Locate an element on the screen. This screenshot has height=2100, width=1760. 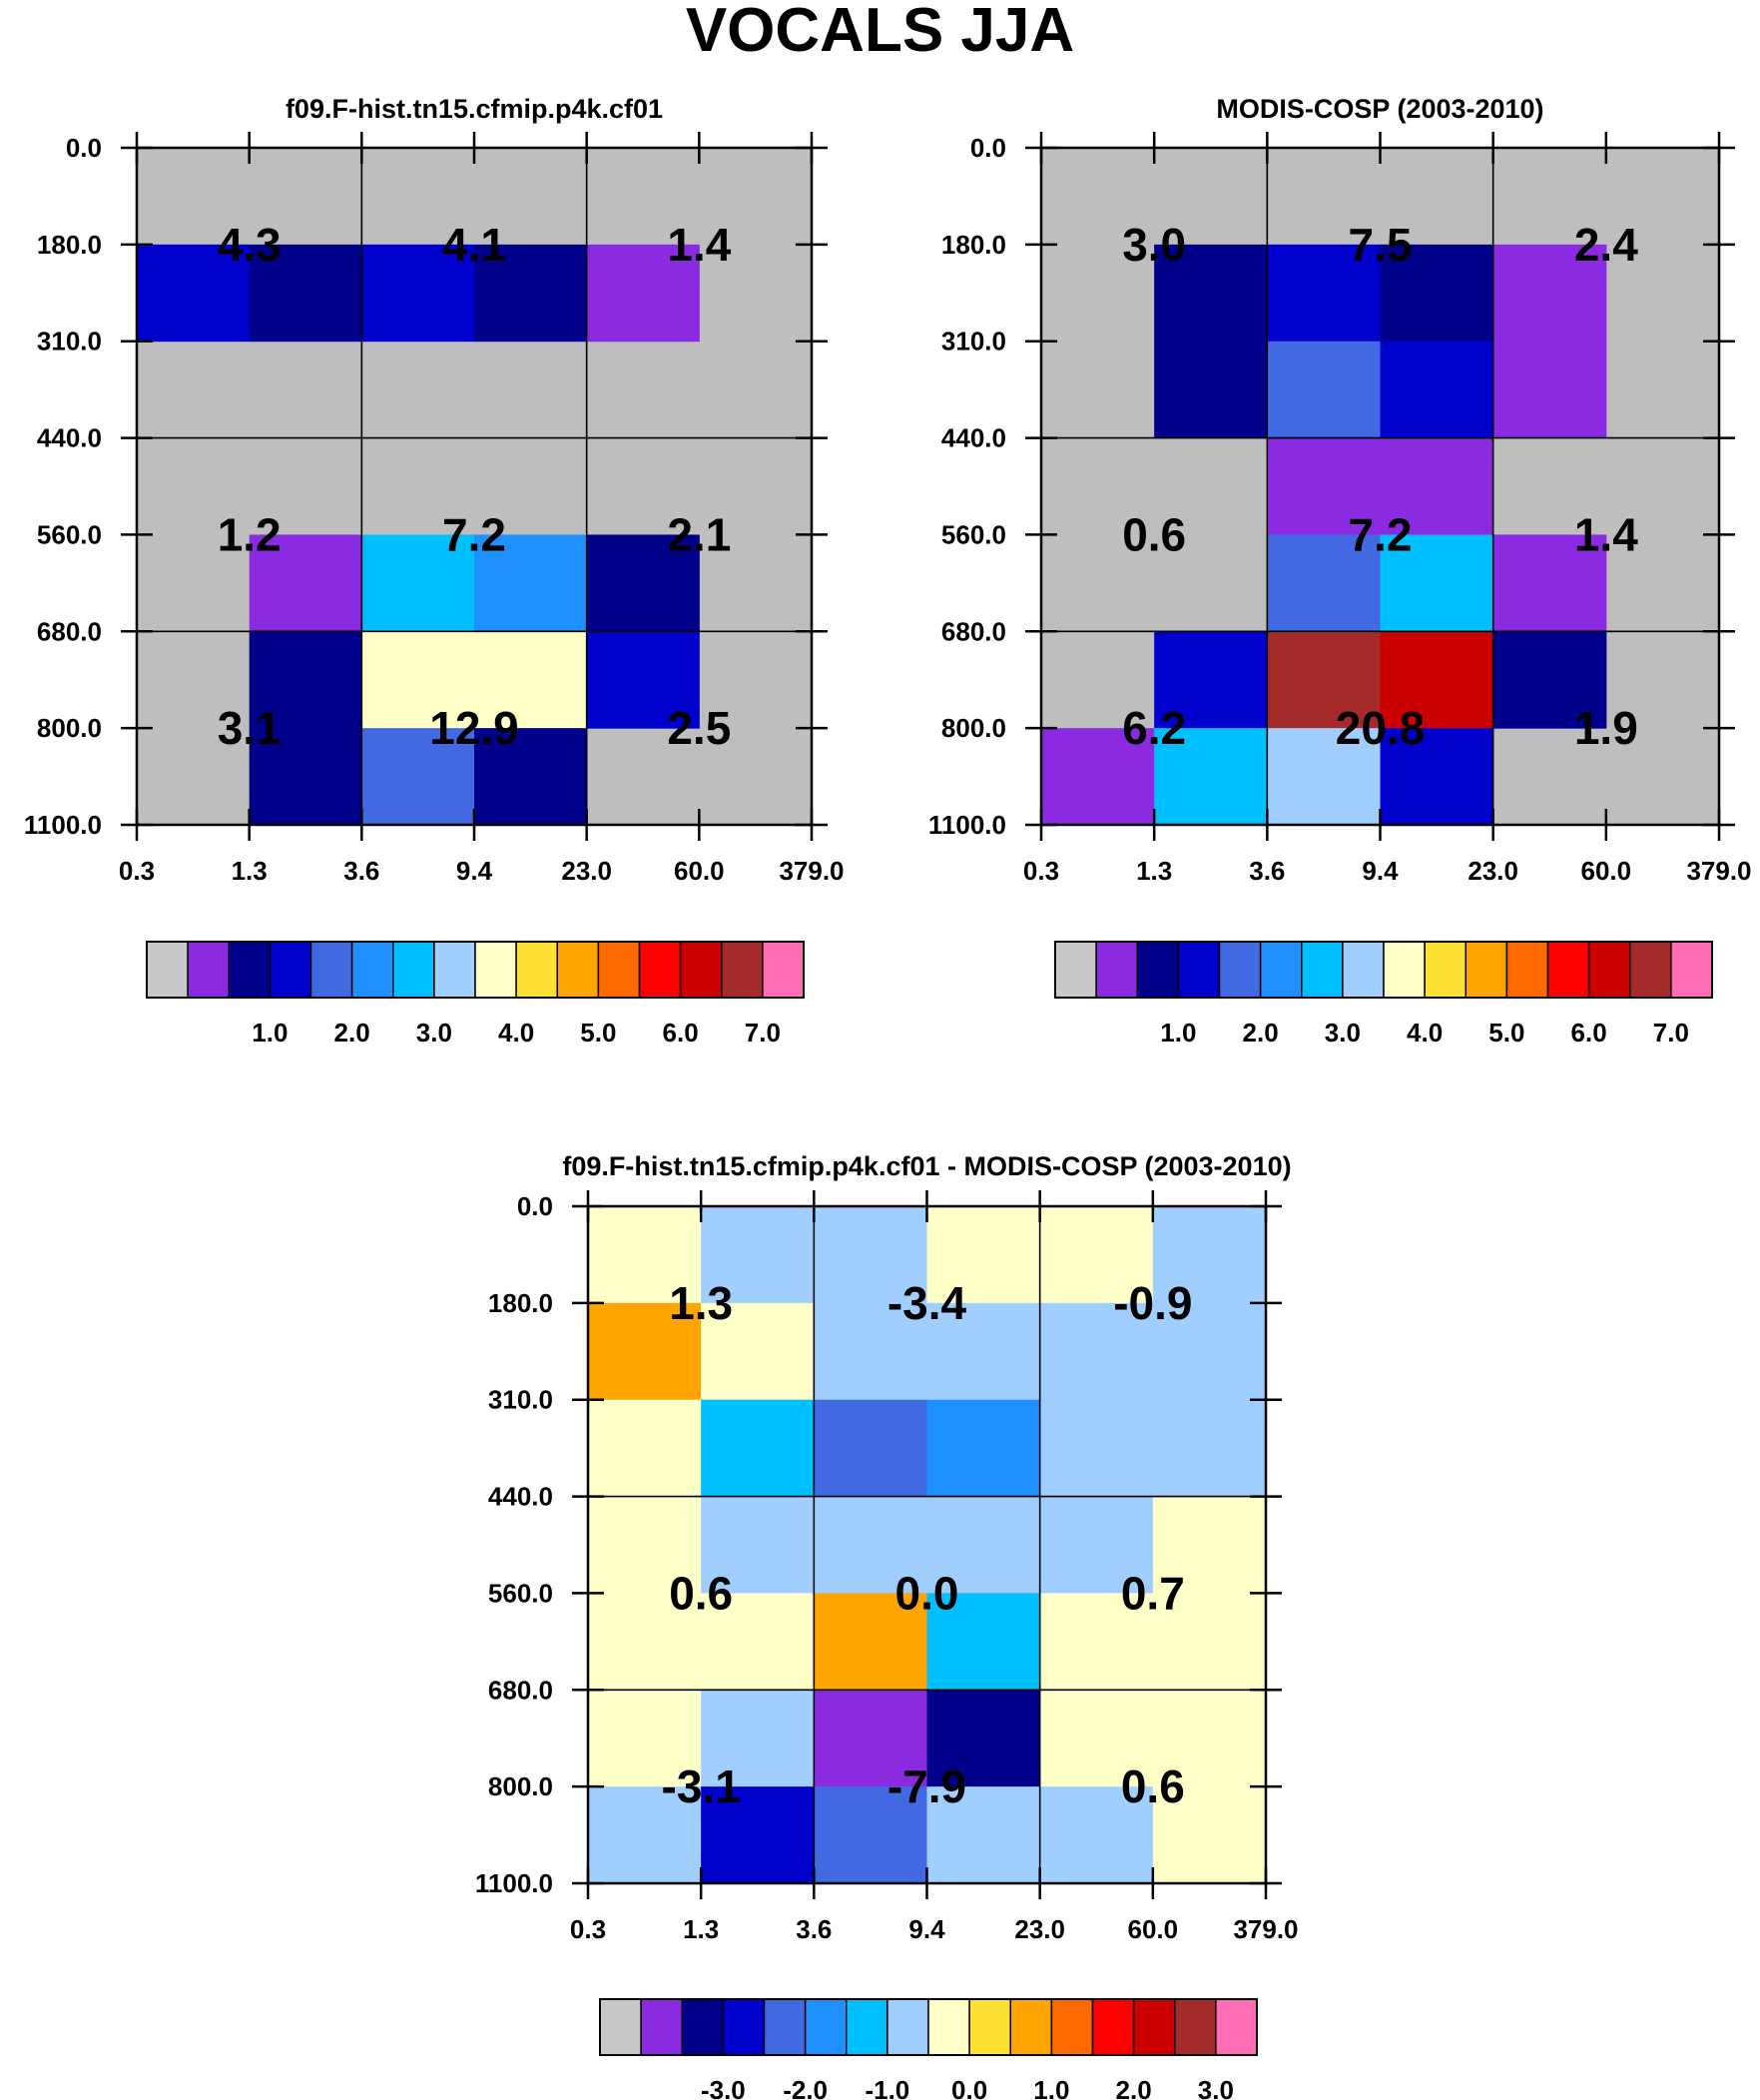
block-value: -0.9 is located at coordinates (1153, 1303).